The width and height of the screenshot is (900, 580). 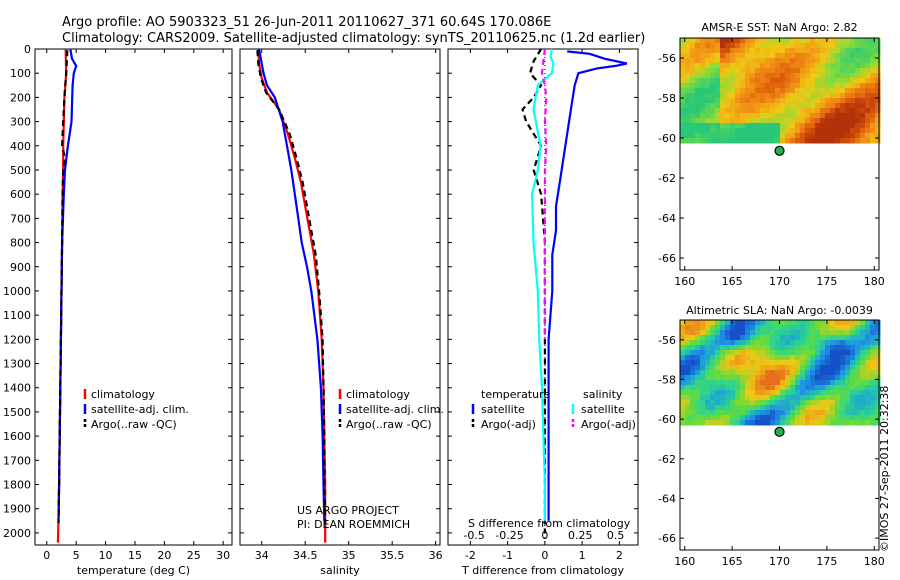 What do you see at coordinates (608, 424) in the screenshot?
I see `legend-label: Argo(-adj)` at bounding box center [608, 424].